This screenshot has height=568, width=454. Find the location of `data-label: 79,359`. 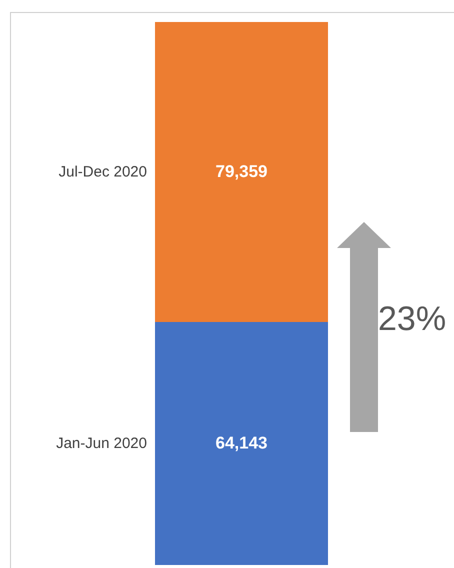

data-label: 79,359 is located at coordinates (242, 171).